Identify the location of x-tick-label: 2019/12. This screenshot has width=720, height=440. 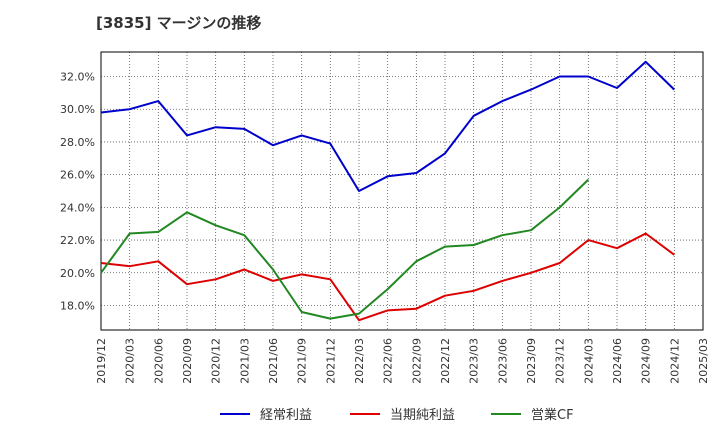
(101, 361).